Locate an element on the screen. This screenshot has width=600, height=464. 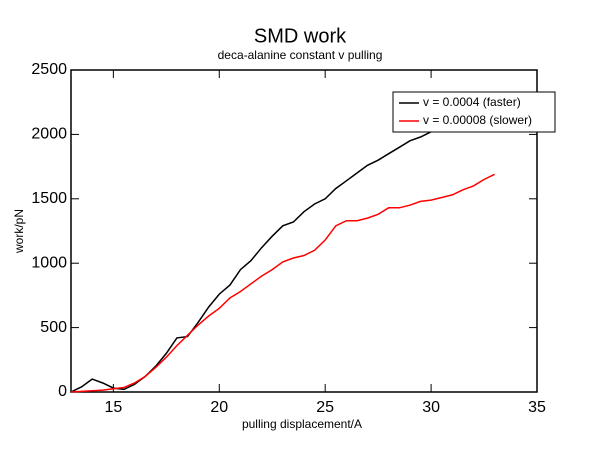
x-axis-label: pulling displacement/A is located at coordinates (302, 424).